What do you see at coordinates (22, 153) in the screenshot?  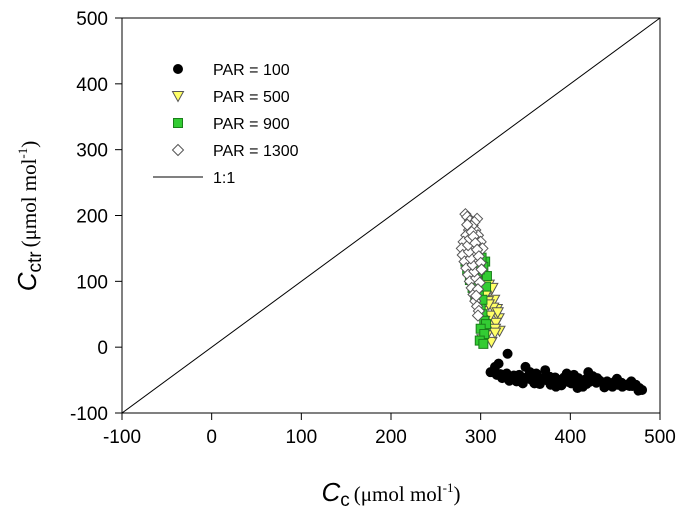 I see `y-axis-units-exponent: -1` at bounding box center [22, 153].